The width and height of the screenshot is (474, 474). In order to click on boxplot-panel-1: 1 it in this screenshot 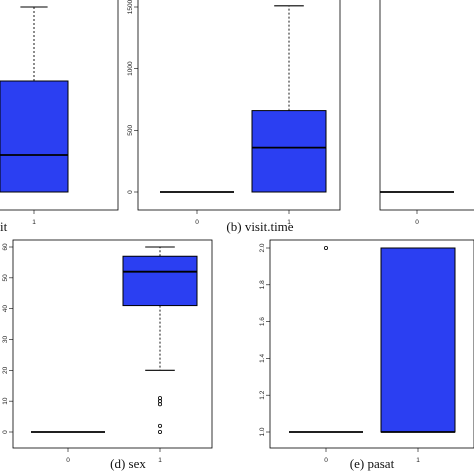, I will do `click(59, 117)`.